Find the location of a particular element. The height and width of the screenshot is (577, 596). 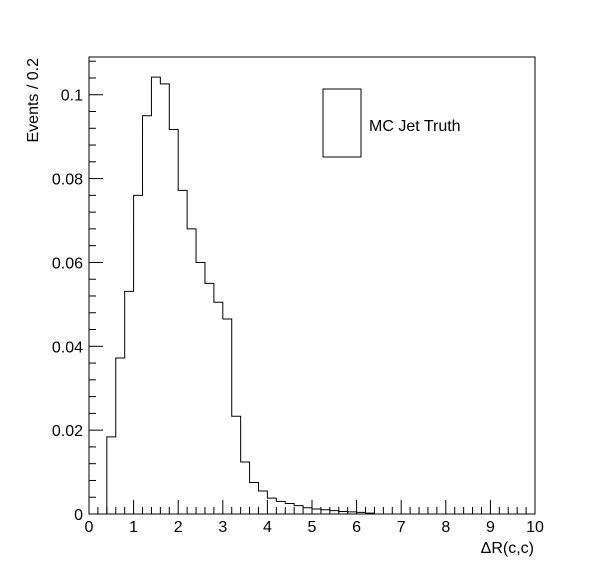

x-axis-label: ΔR(c,c) is located at coordinates (507, 548).